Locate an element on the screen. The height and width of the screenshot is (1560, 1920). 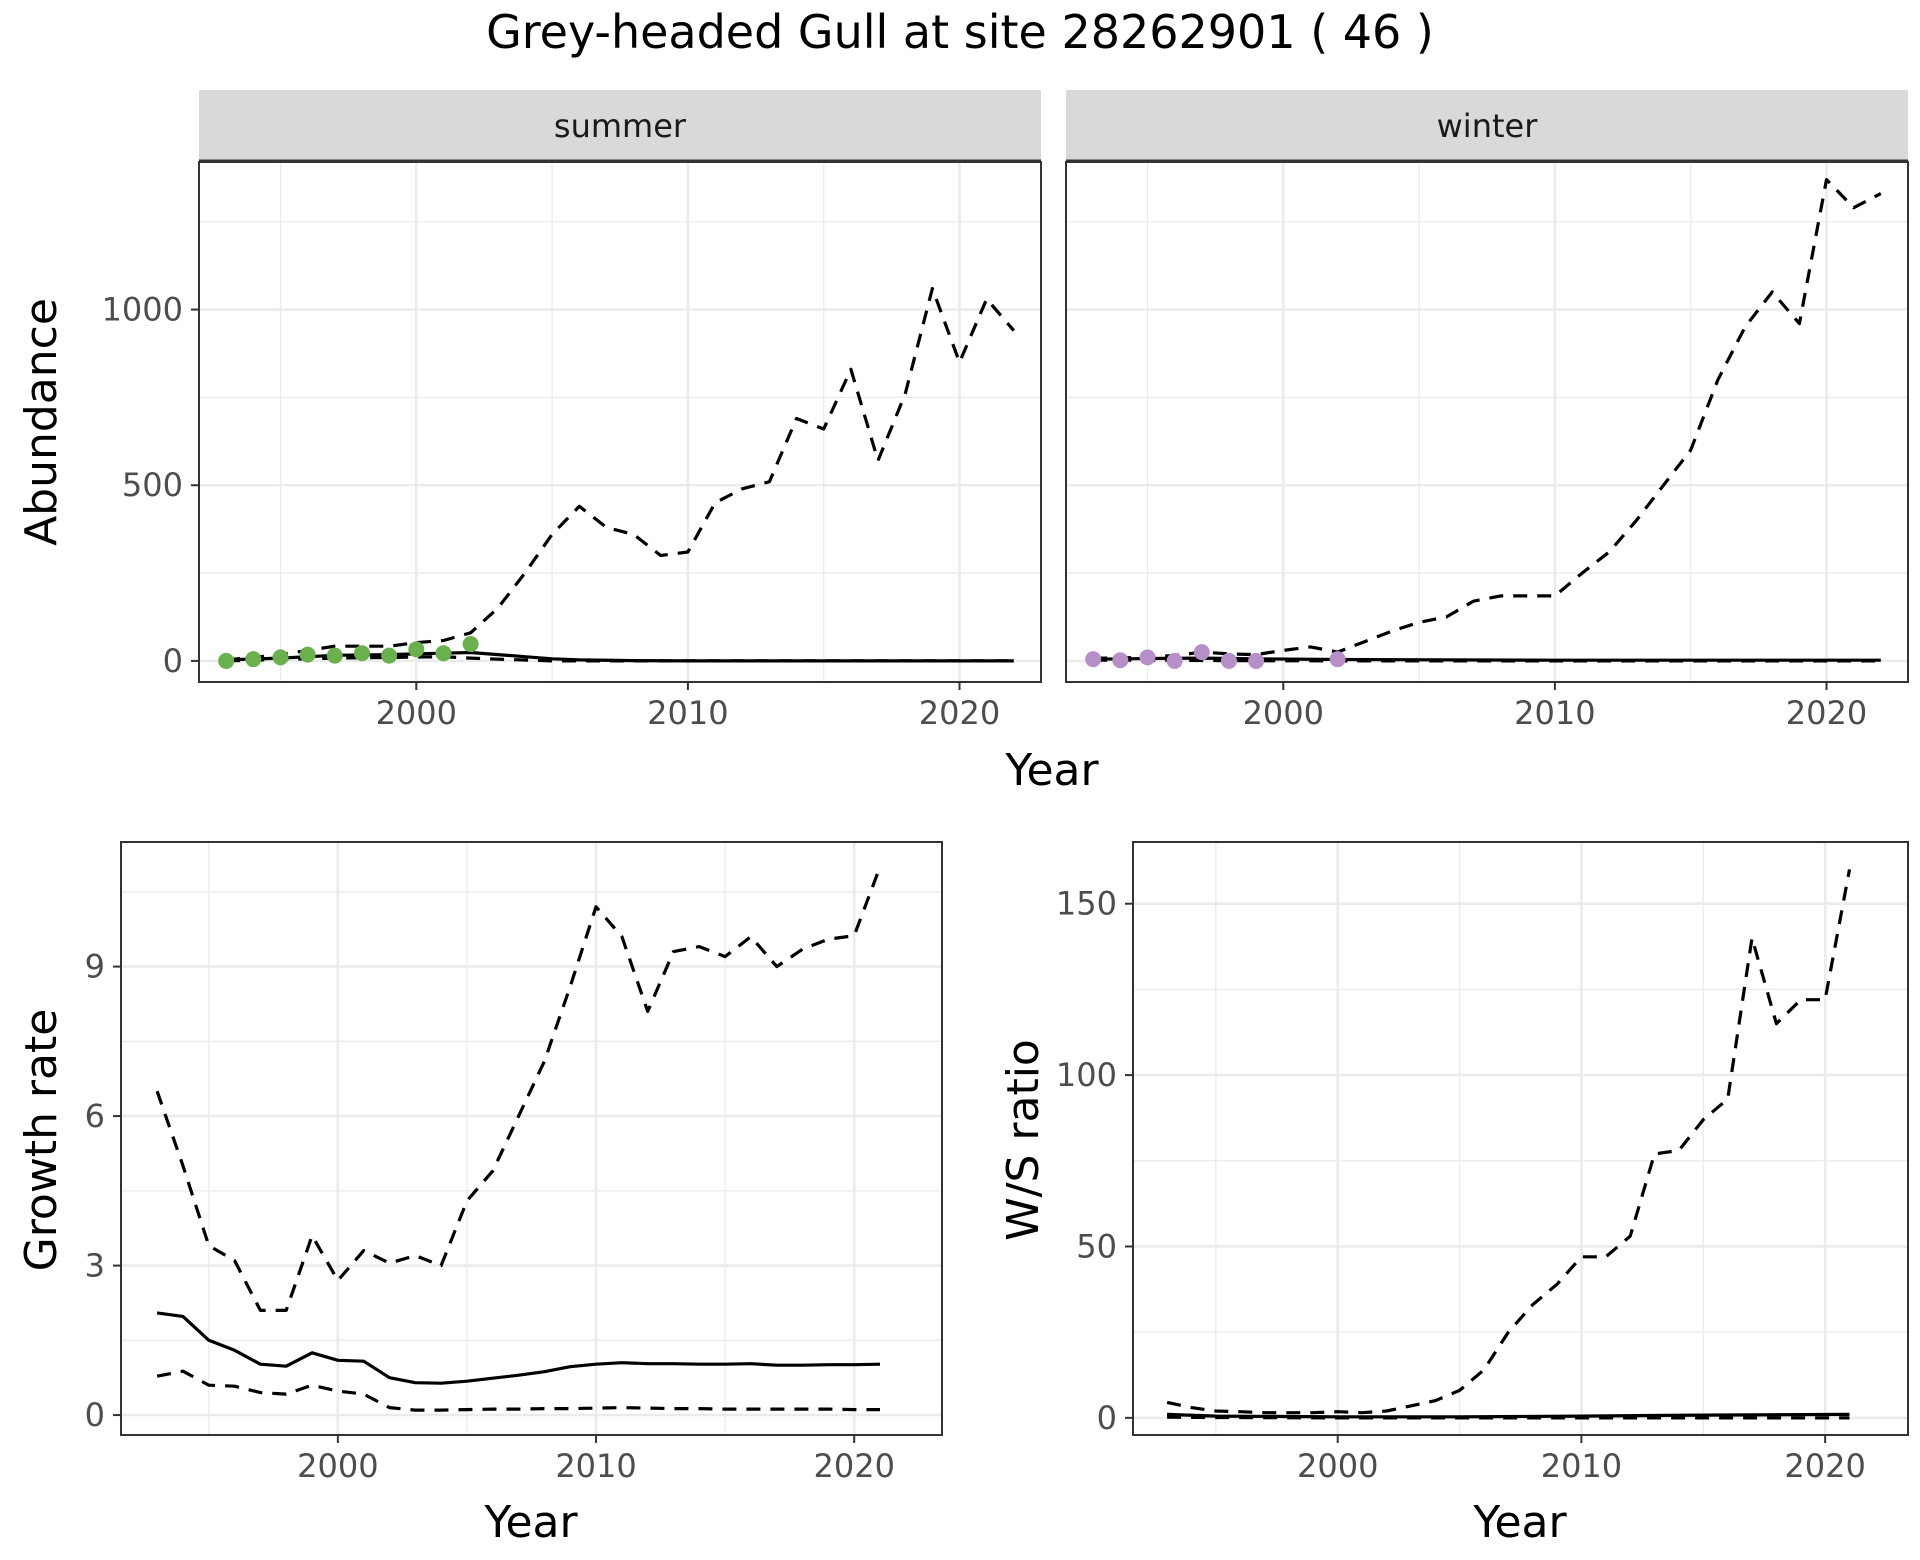
ws-upper-line is located at coordinates (1509, 1142).